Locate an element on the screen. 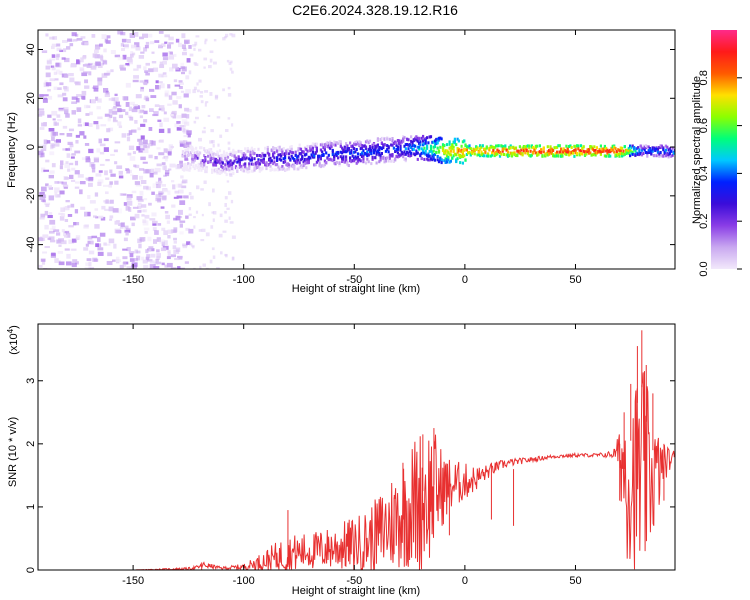 The image size is (750, 600). y-tick-label: 3 is located at coordinates (31, 381).